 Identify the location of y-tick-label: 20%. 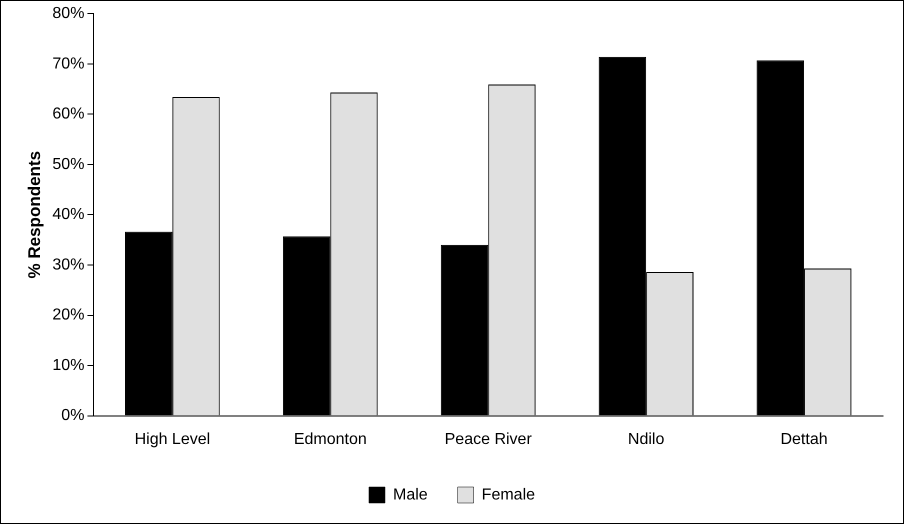
(68, 315).